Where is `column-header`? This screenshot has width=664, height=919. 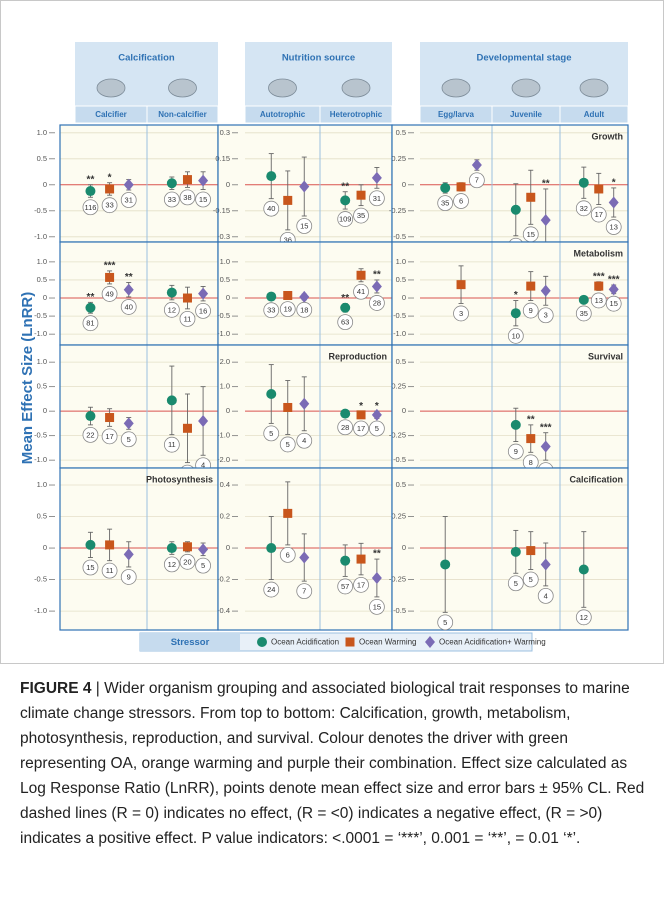
column-header is located at coordinates (356, 114).